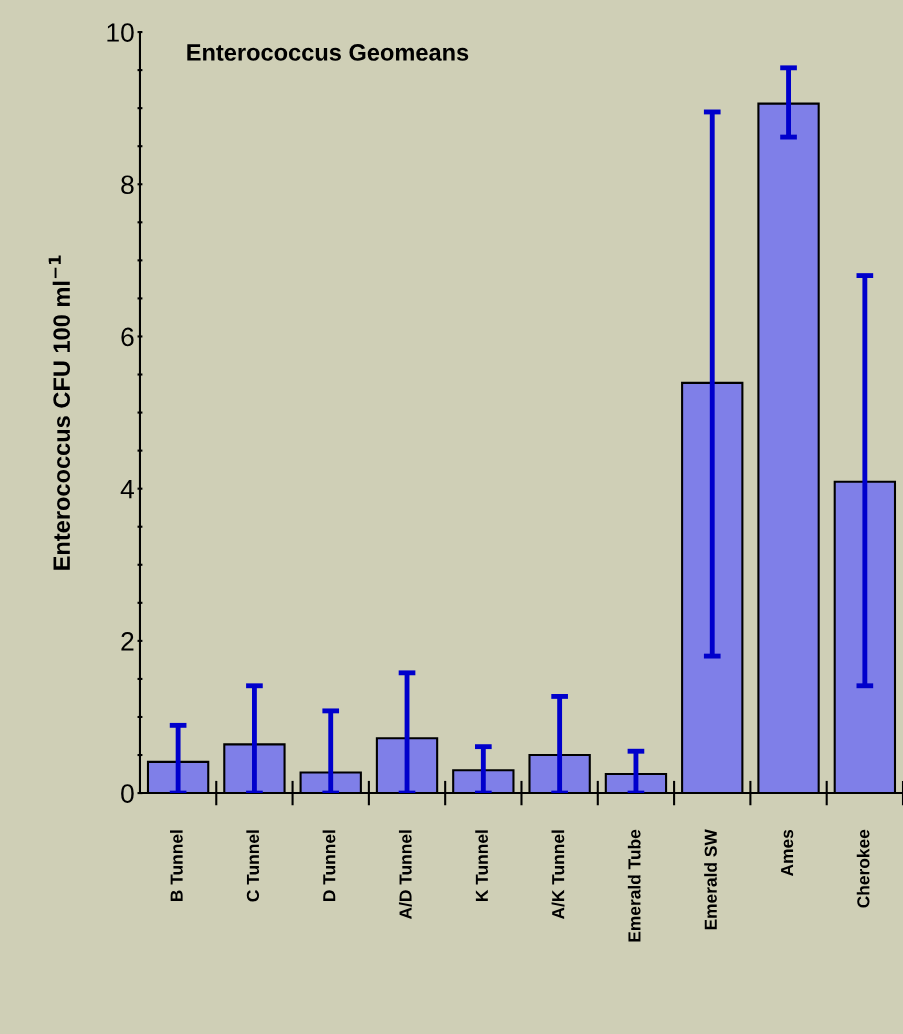 The width and height of the screenshot is (903, 1034). Describe the element at coordinates (127, 185) in the screenshot. I see `y-tick-label: 8` at that location.